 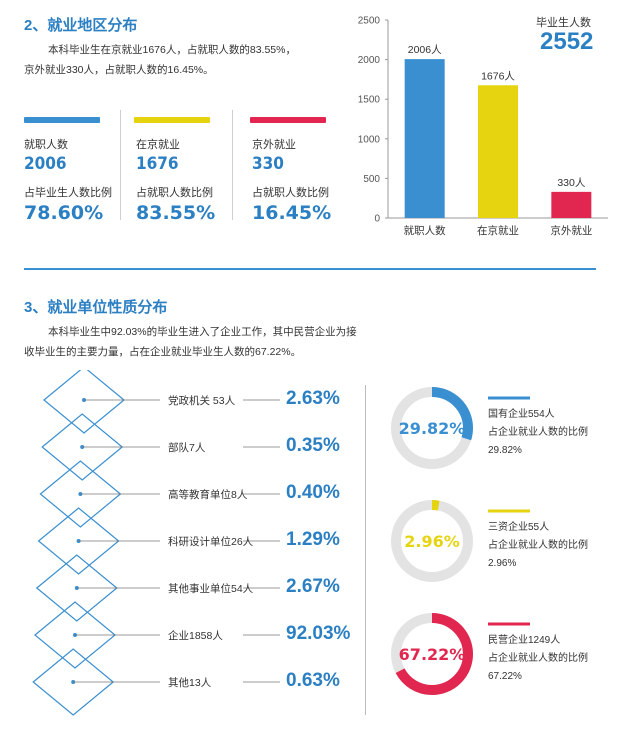 What do you see at coordinates (163, 352) in the screenshot?
I see `section3-para-line2: 收毕业生的主要力量，占在企业就业毕业生人数的67.22%。` at bounding box center [163, 352].